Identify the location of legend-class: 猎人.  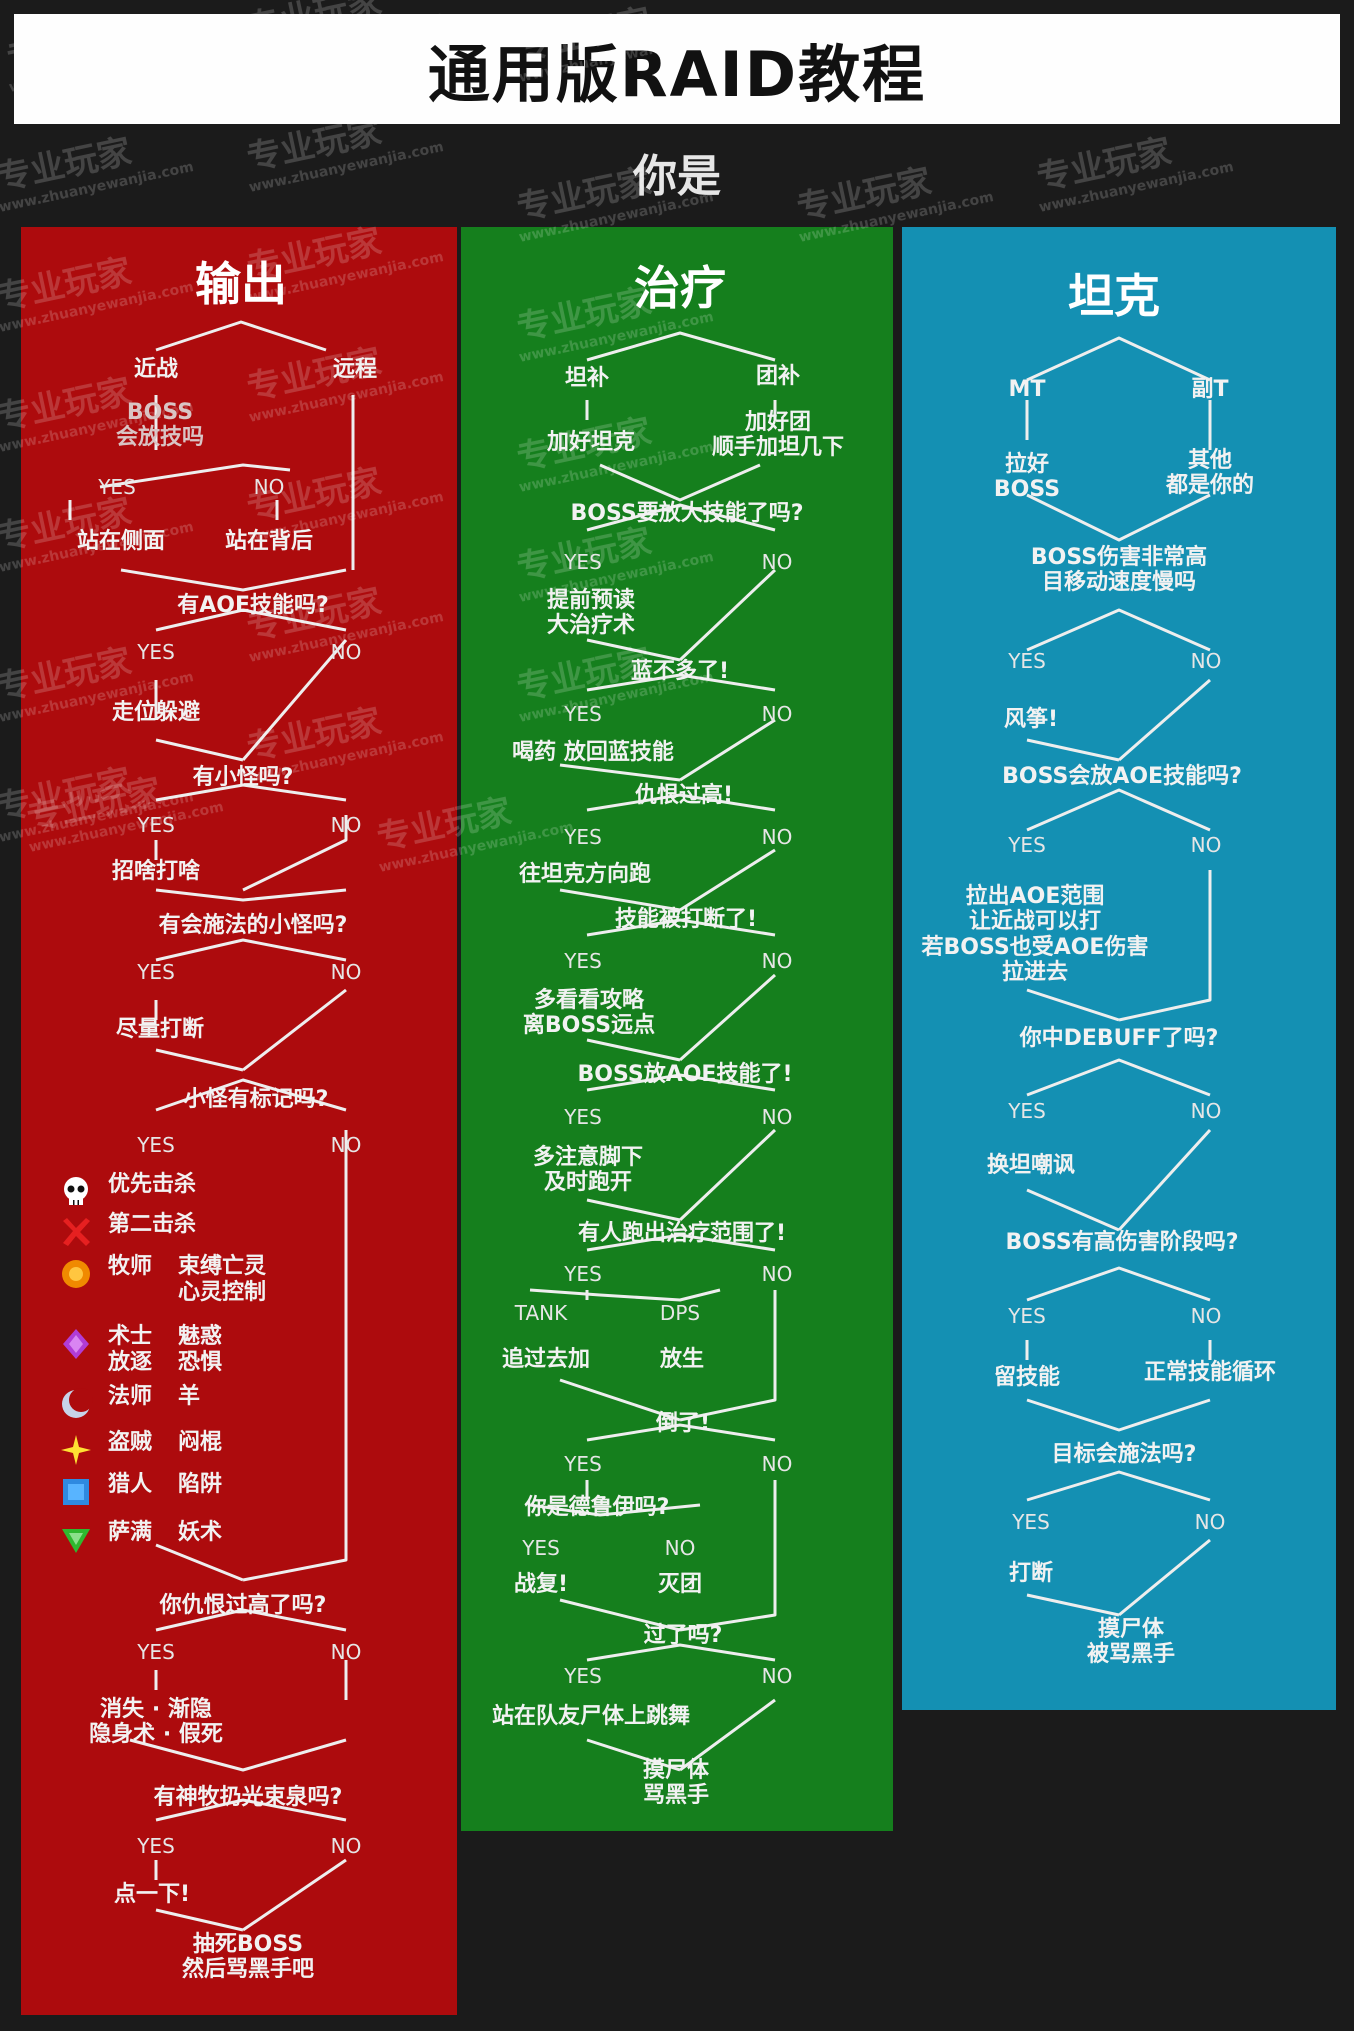
(130, 1484).